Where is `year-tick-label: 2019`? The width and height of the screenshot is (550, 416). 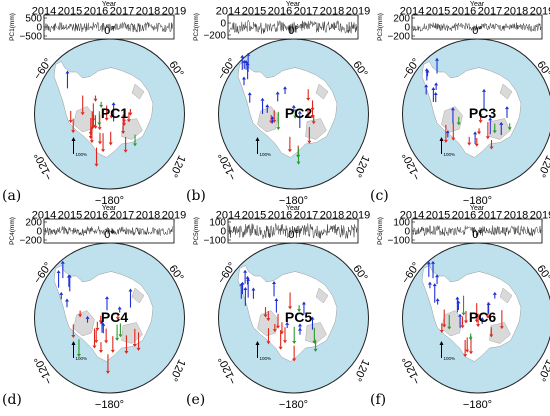
year-tick-label: 2019 is located at coordinates (358, 216).